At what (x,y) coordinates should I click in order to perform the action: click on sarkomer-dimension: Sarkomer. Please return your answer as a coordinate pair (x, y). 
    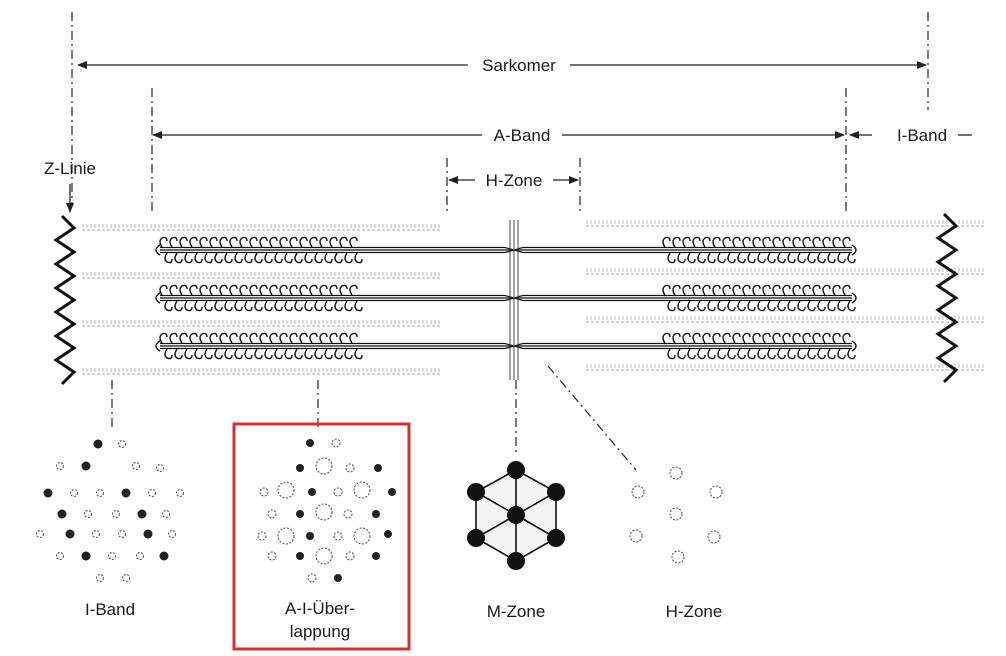
    Looking at the image, I should click on (502, 65).